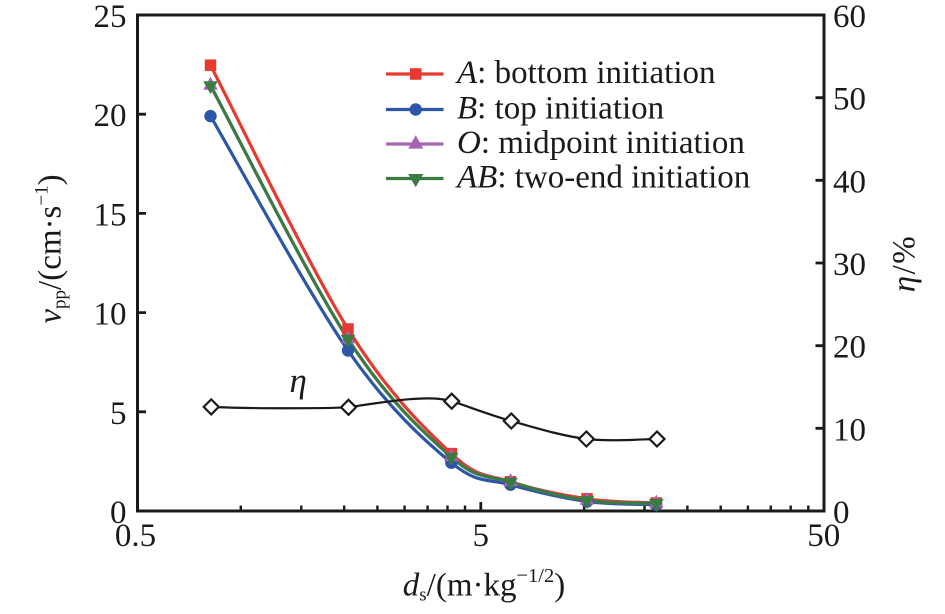 The width and height of the screenshot is (945, 614). I want to click on svg-text: 40, so click(849, 182).